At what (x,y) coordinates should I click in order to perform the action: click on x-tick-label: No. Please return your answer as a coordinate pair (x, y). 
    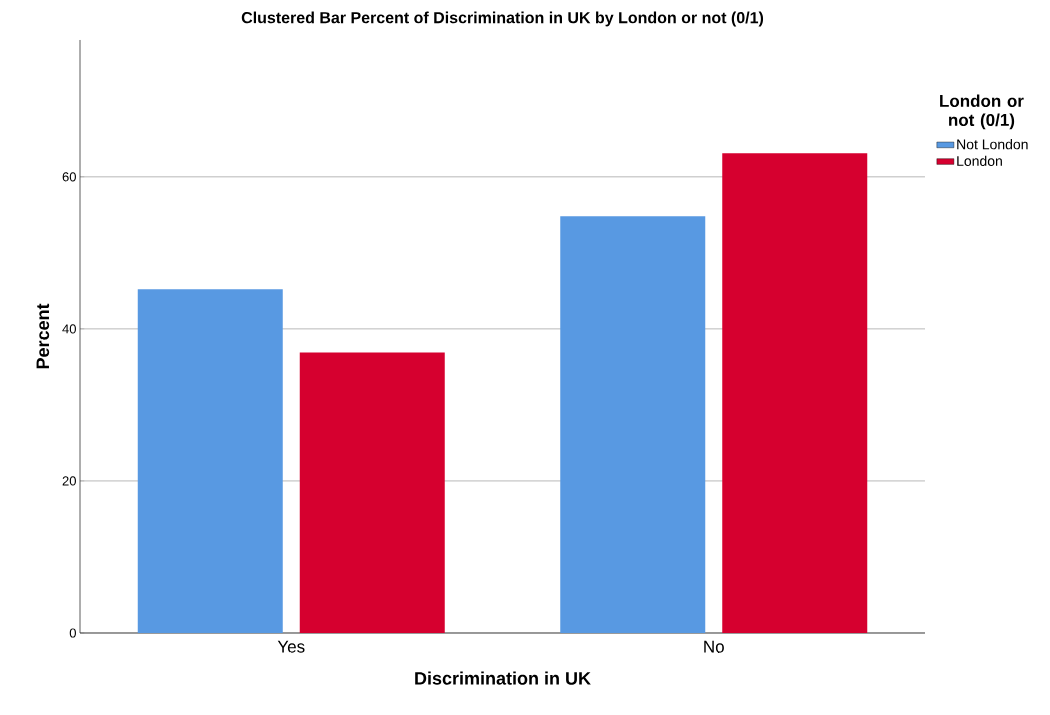
    Looking at the image, I should click on (714, 646).